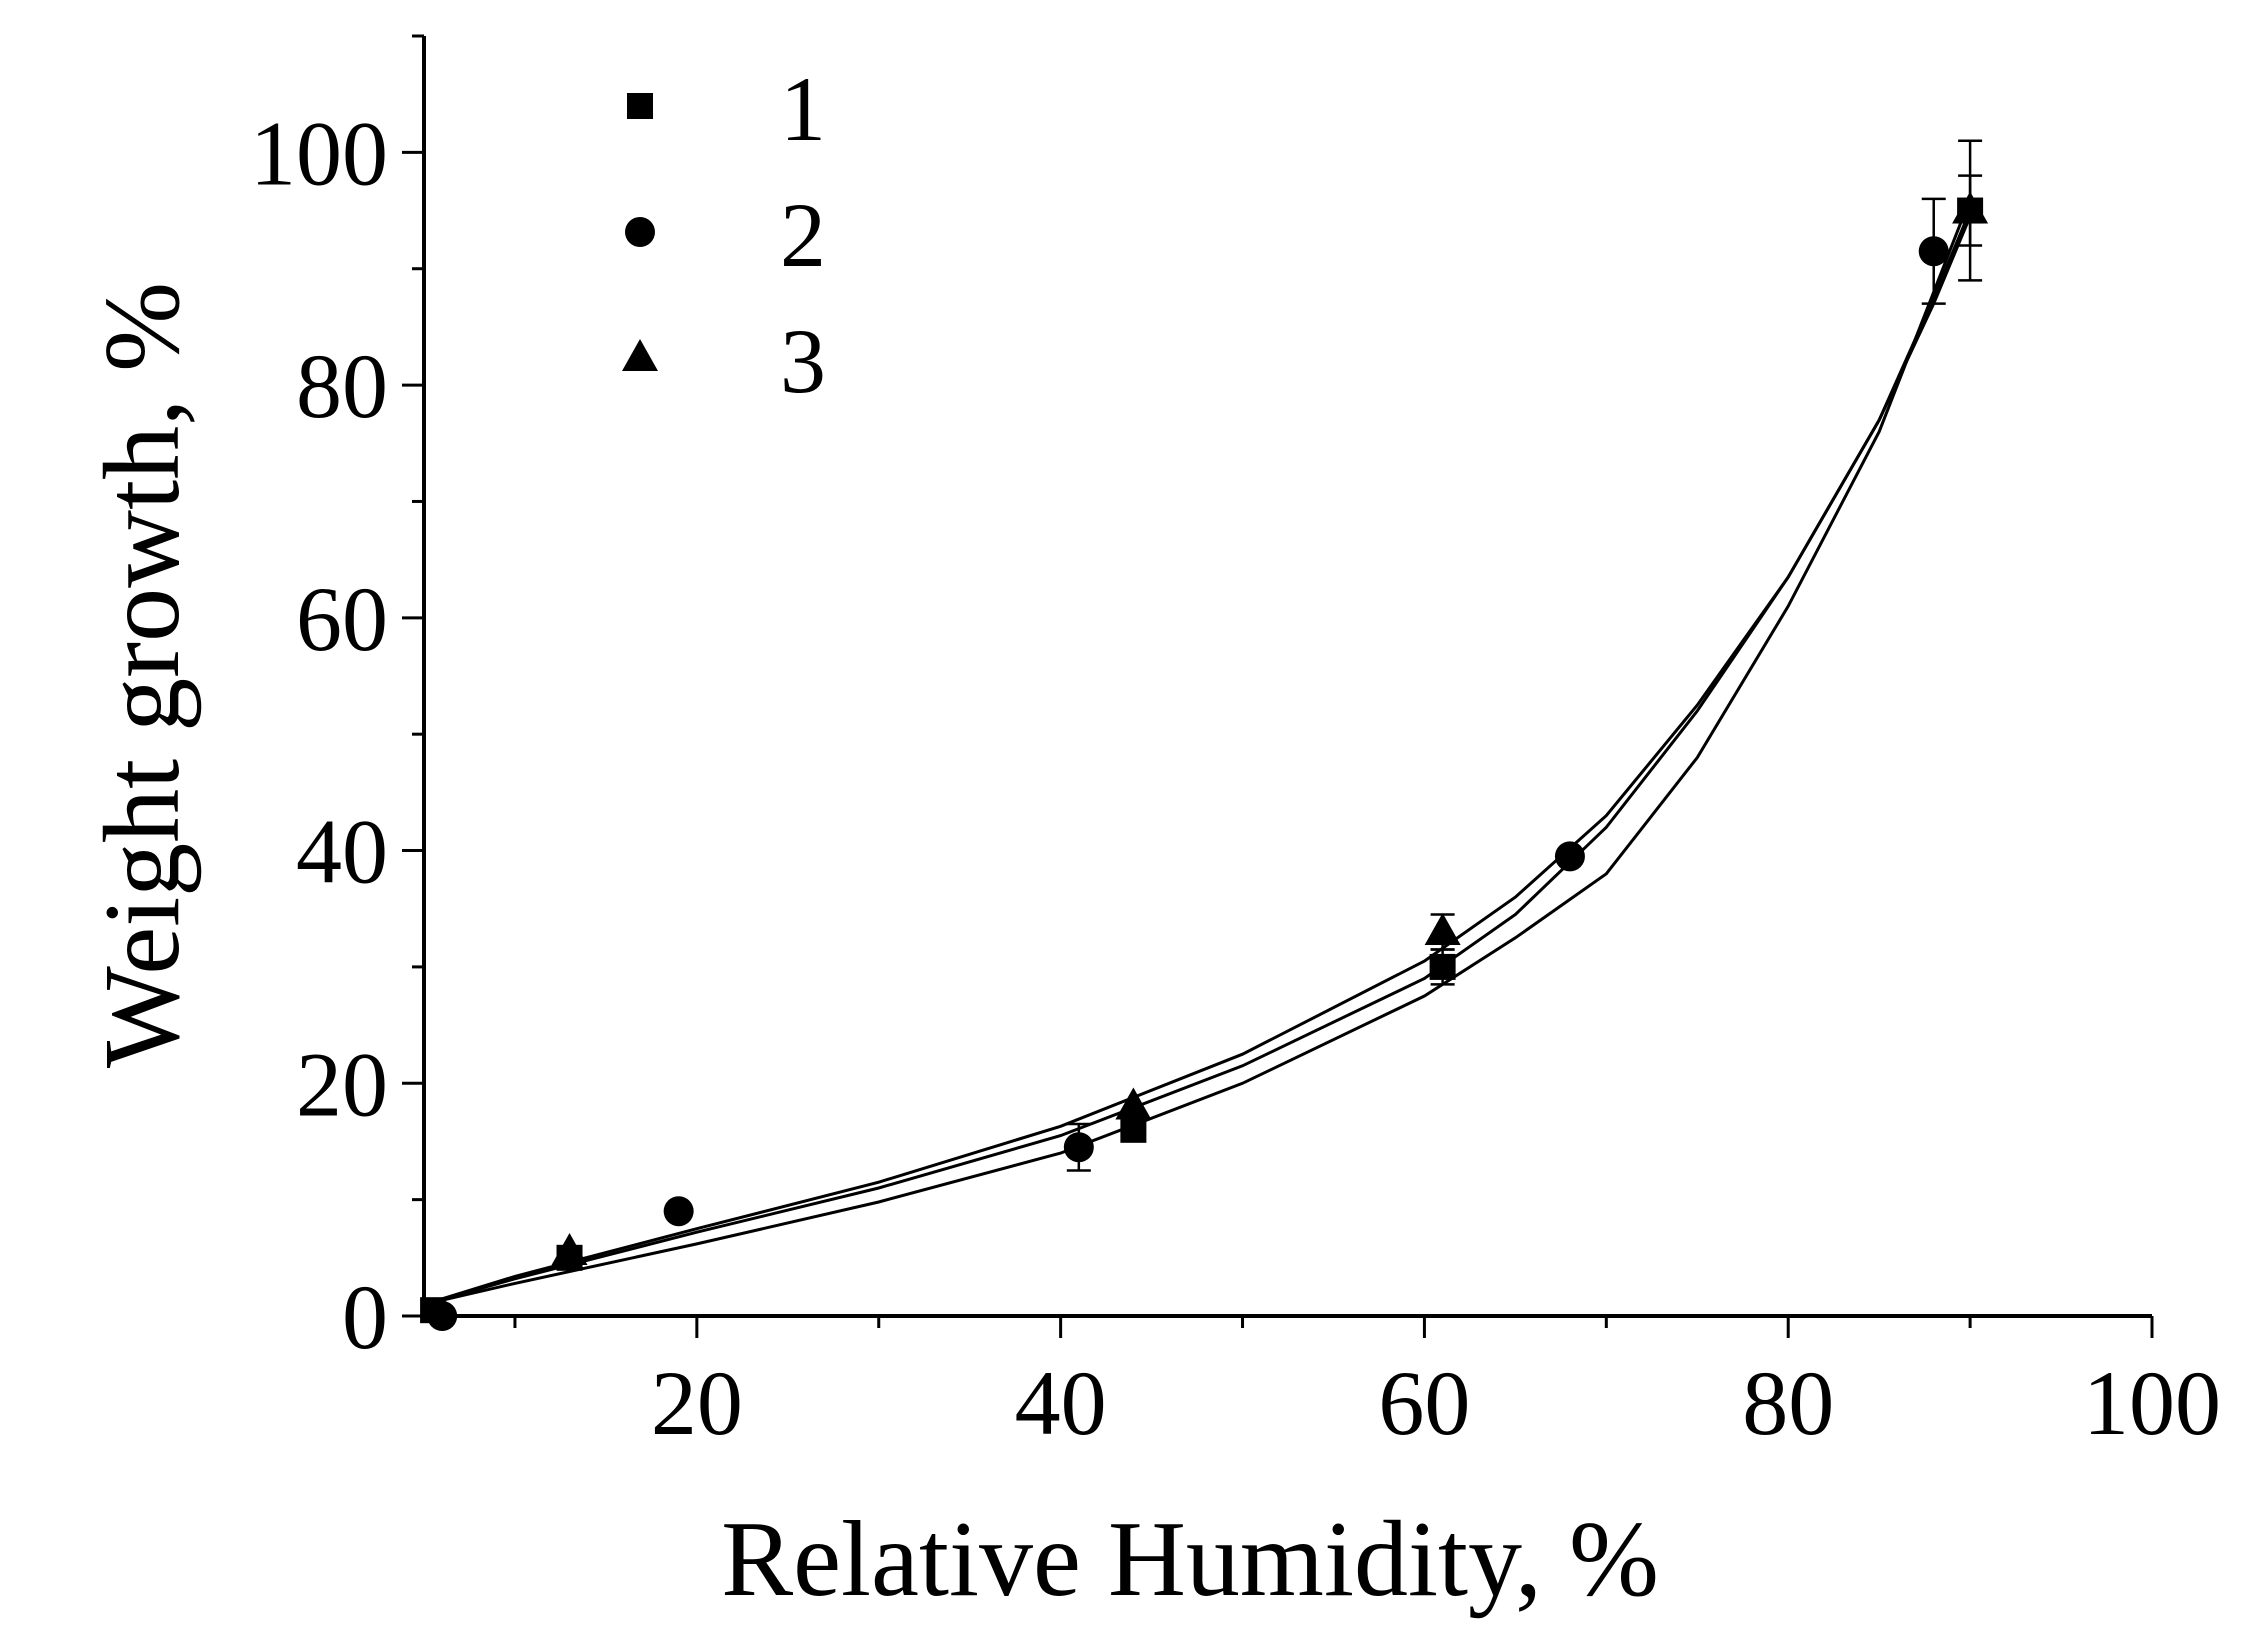  Describe the element at coordinates (803, 235) in the screenshot. I see `legend-label-2: 2` at that location.